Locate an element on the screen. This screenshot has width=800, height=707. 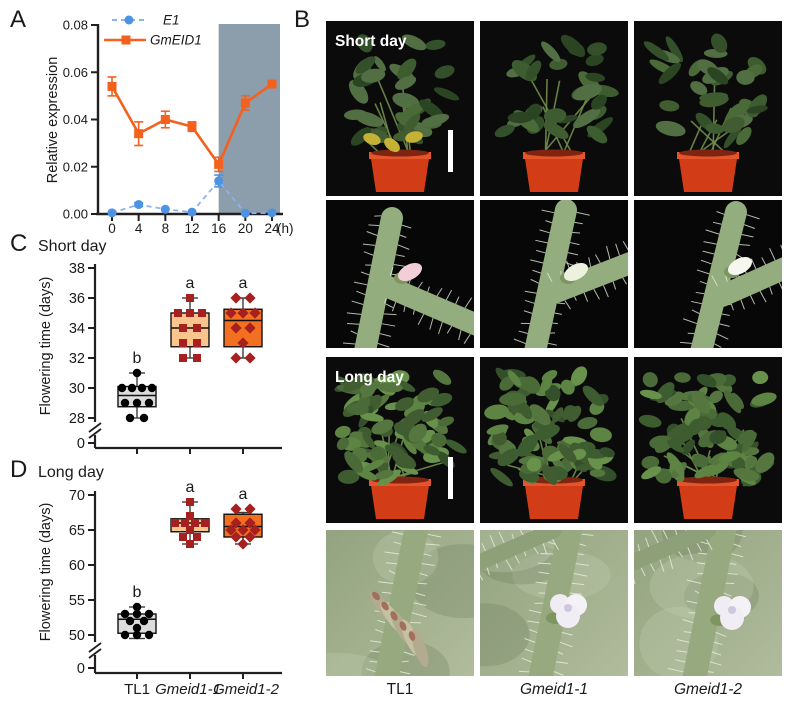
panel-c-plot: 28 30 32 34 36 38 0 Flowering time (days) b a a is located at coordinates (160, 357).